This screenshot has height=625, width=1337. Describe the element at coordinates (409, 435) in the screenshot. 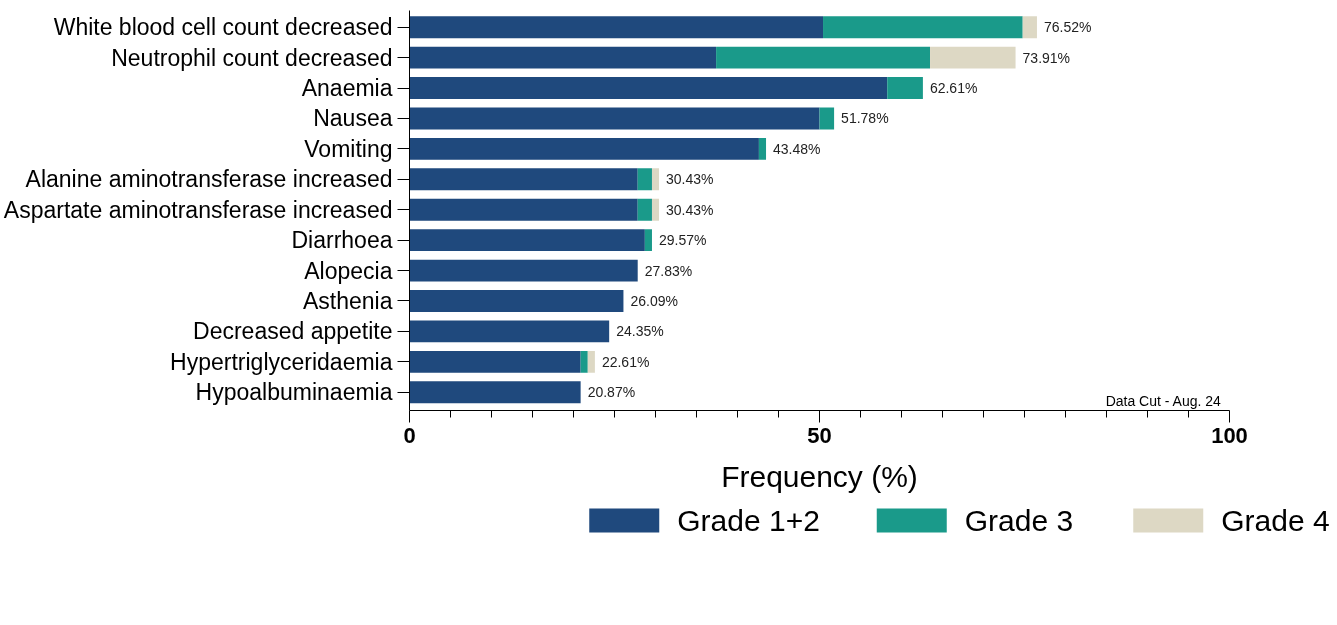

I see `x-tick-label: 0` at that location.